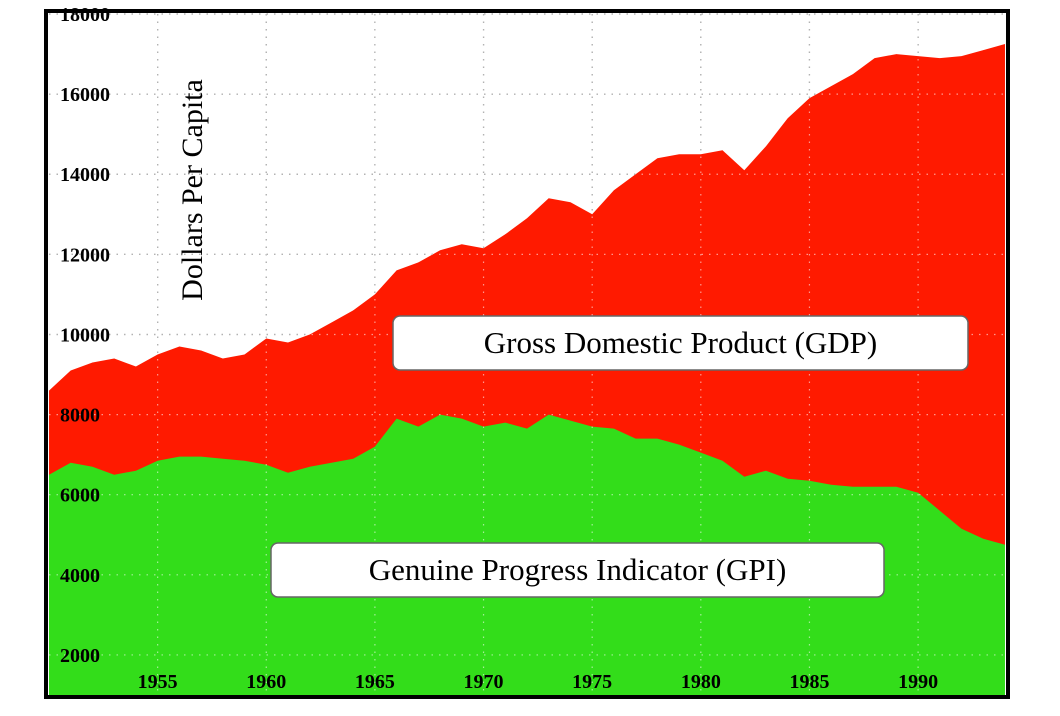 Image resolution: width=1060 pixels, height=716 pixels. Describe the element at coordinates (80, 496) in the screenshot. I see `y-tick-label: 6000` at that location.